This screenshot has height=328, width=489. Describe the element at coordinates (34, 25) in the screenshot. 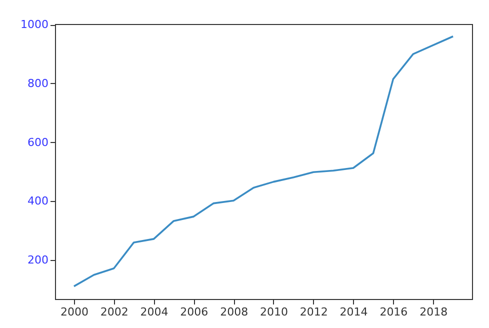

I see `y-tick-label: 1000` at that location.